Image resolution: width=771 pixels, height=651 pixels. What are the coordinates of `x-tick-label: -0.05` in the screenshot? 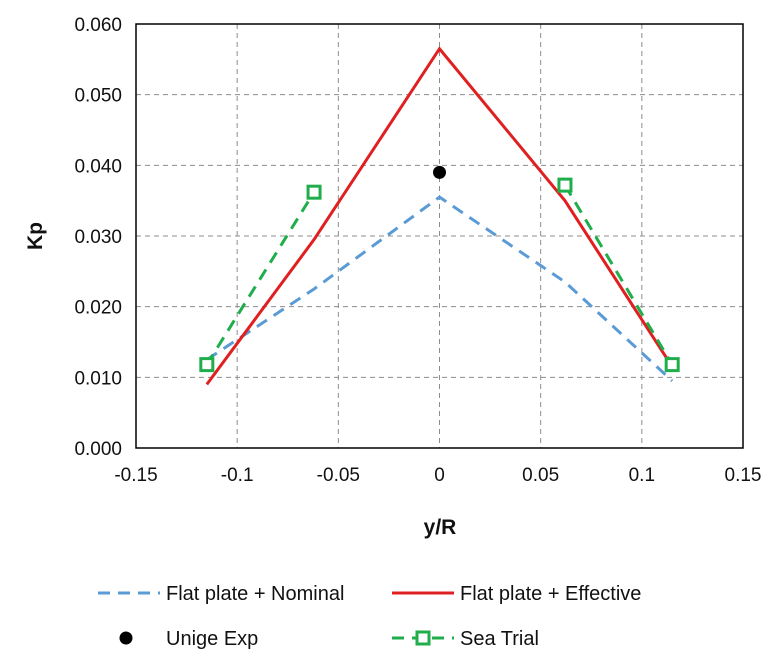 It's located at (338, 475).